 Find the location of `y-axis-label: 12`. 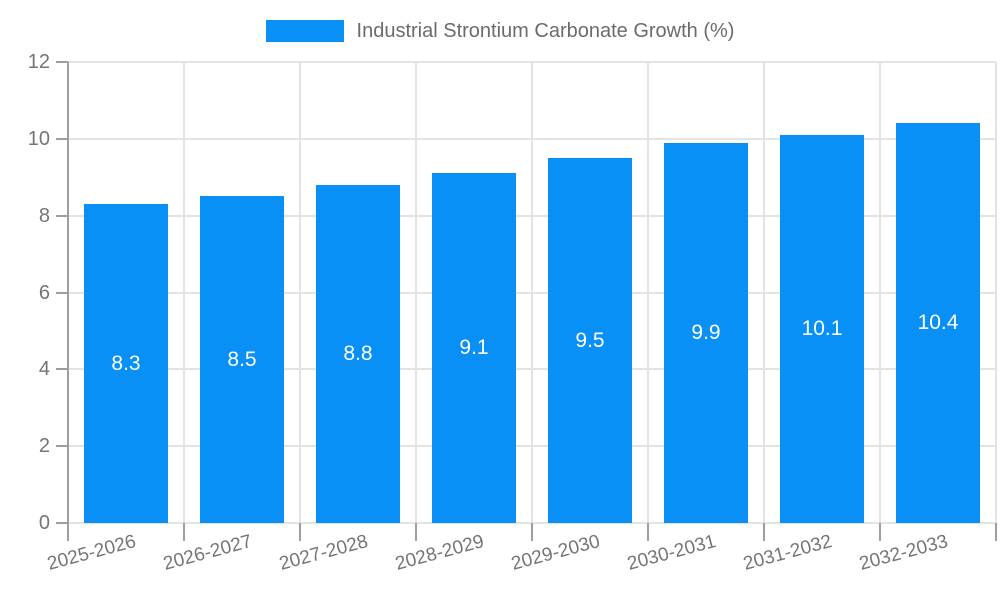

y-axis-label: 12 is located at coordinates (38, 62).